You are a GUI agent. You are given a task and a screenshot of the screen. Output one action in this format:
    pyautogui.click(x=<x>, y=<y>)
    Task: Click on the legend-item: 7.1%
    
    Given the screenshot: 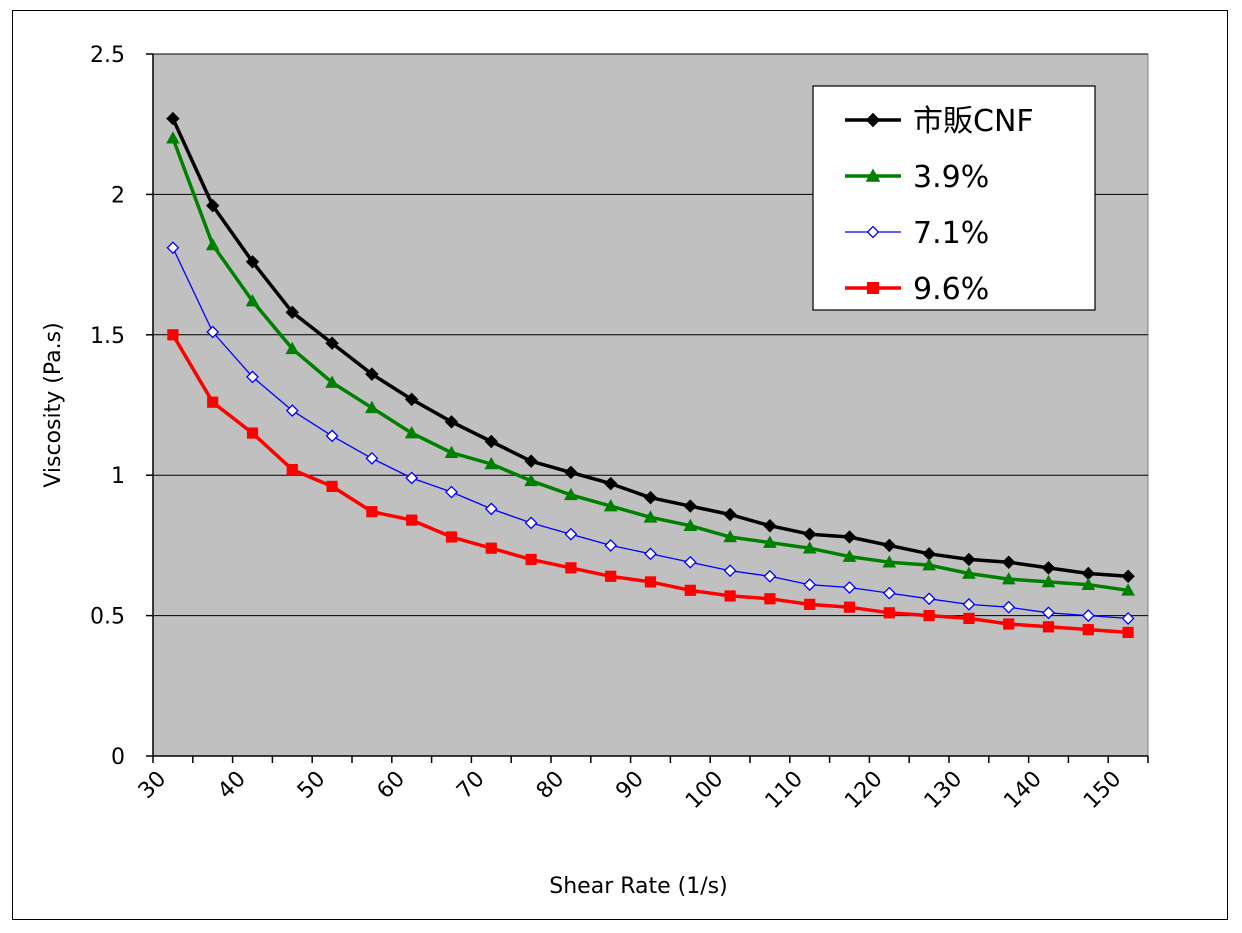 What is the action you would take?
    pyautogui.click(x=917, y=233)
    